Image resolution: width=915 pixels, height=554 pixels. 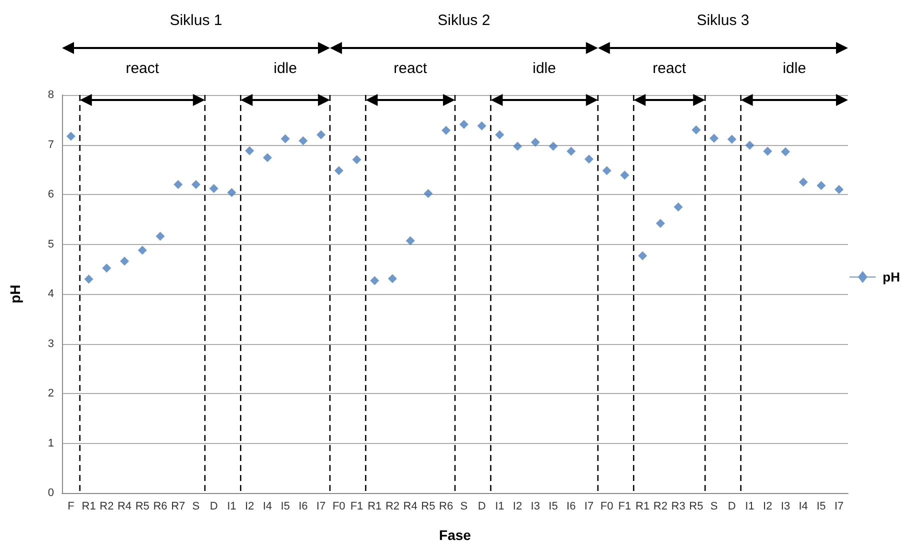 I want to click on y-tick-label: 1, so click(x=51, y=443).